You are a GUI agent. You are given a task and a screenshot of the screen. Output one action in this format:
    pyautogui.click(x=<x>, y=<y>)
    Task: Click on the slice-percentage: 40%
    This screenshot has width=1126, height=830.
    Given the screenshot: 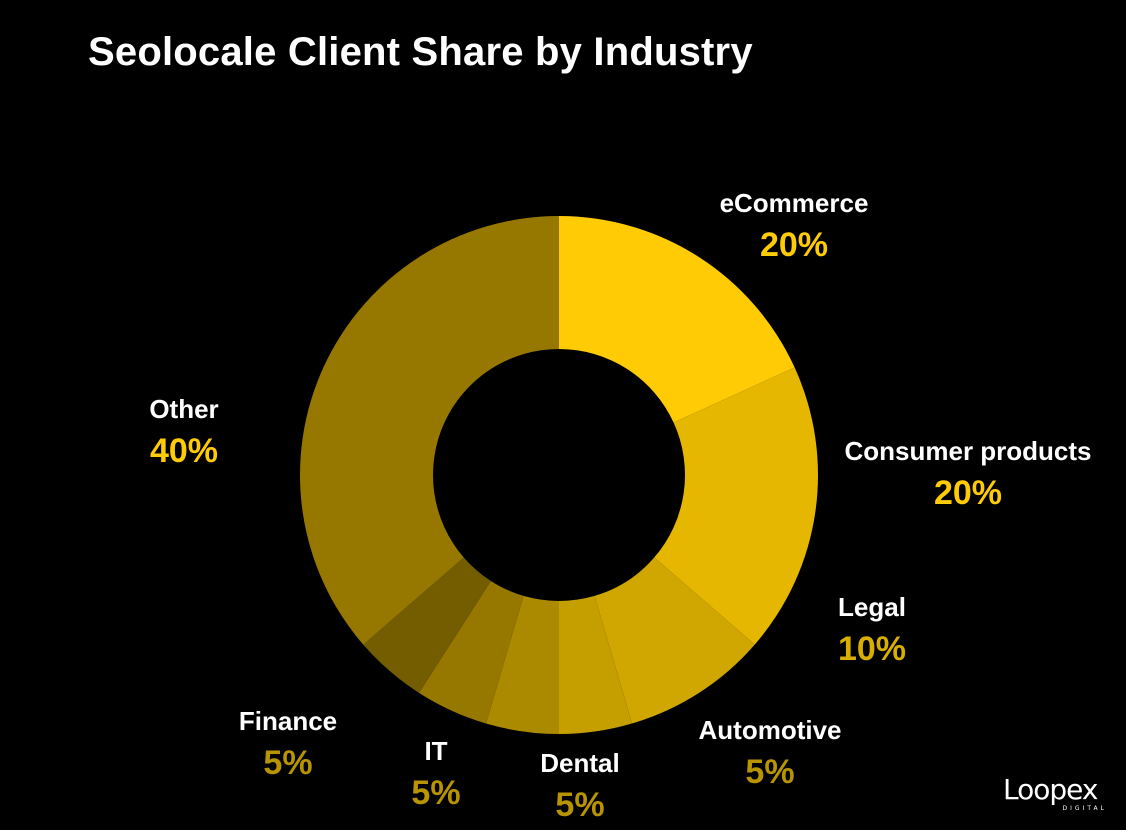 What is the action you would take?
    pyautogui.click(x=184, y=451)
    